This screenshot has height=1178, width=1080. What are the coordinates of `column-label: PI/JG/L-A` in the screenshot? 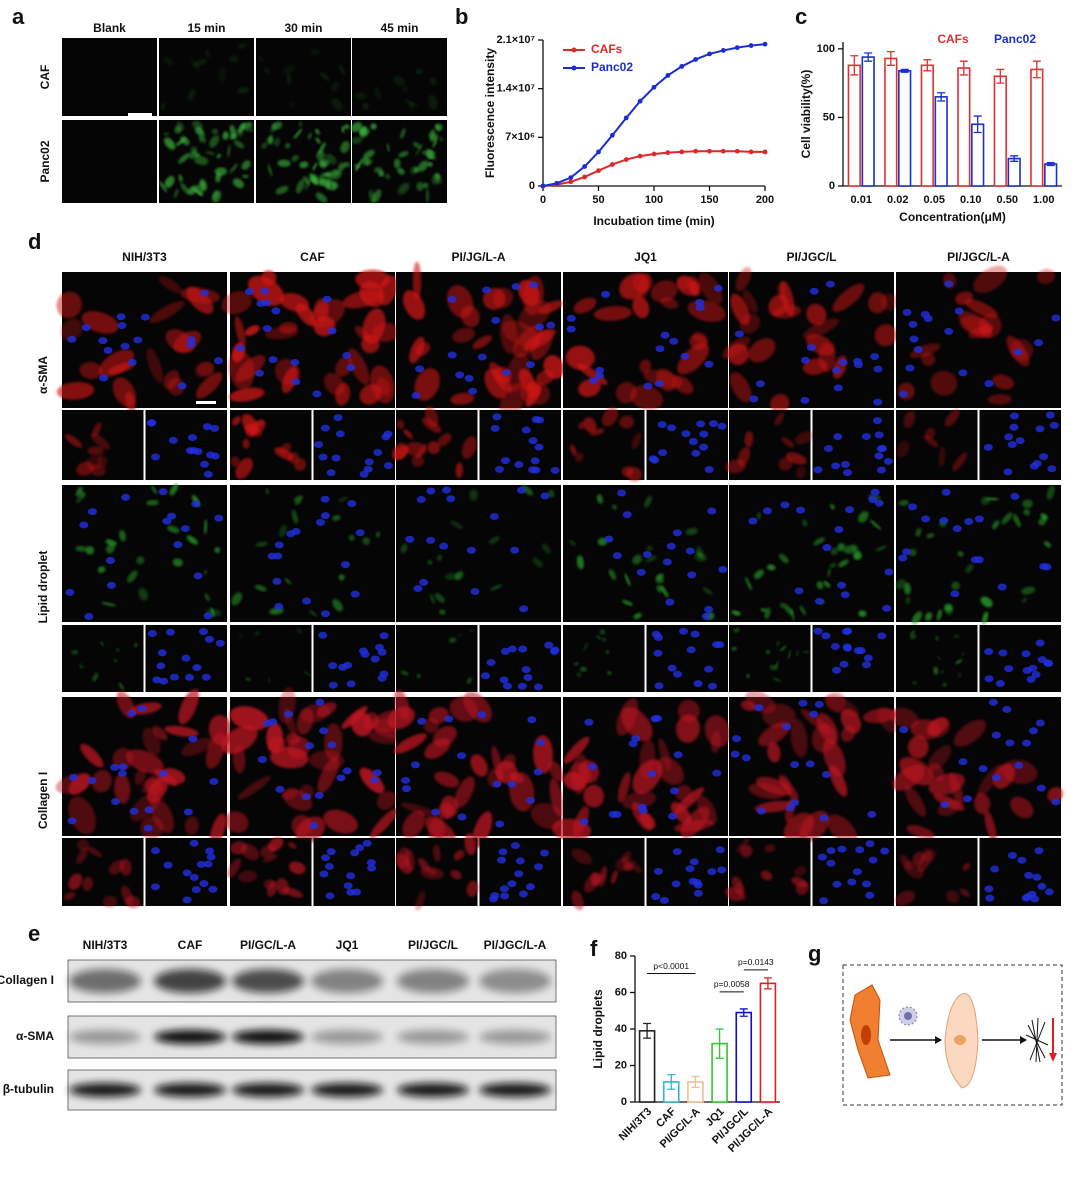 It's located at (478, 257).